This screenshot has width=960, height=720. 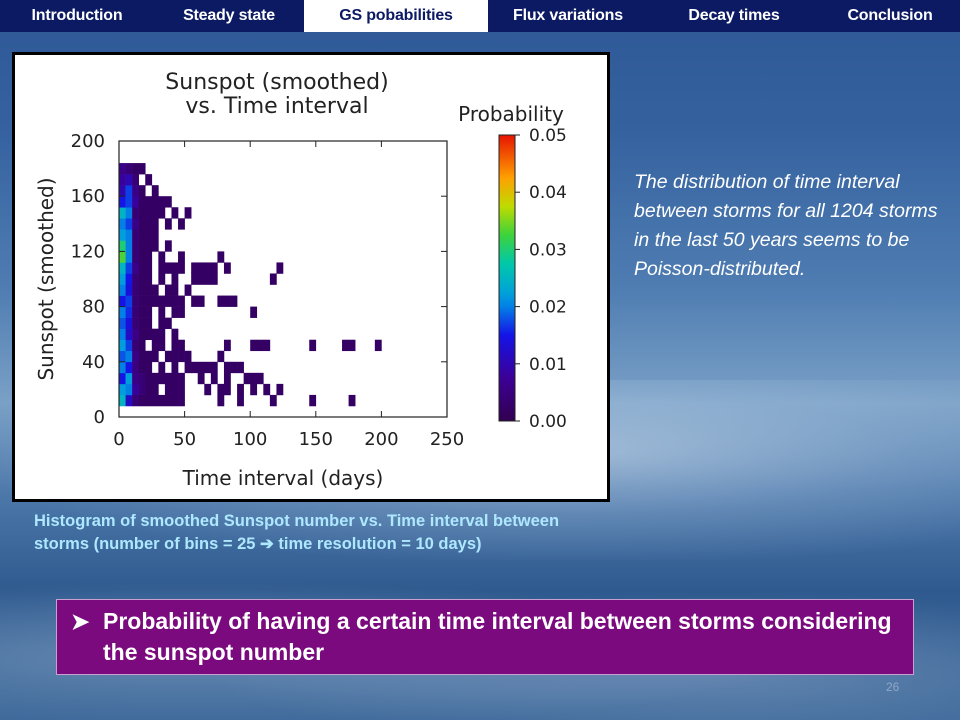 I want to click on tab-flux-variations: Flux variations, so click(x=568, y=15).